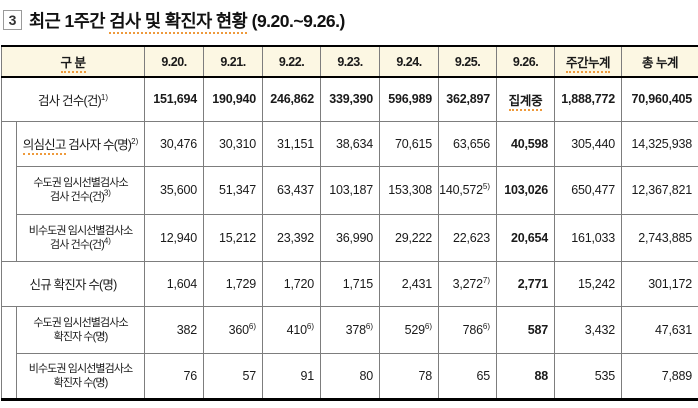 This screenshot has height=408, width=698. I want to click on data-cell: 20,654, so click(526, 237).